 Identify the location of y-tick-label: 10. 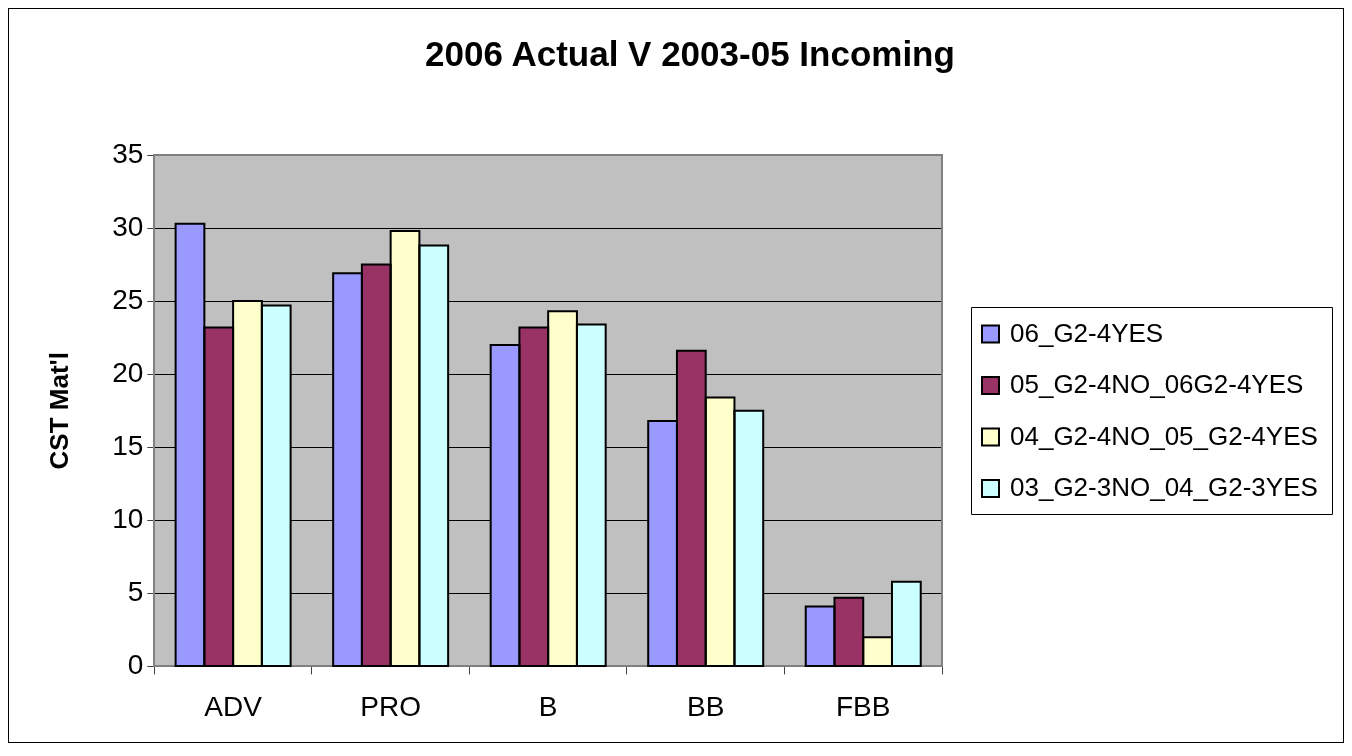
(128, 518).